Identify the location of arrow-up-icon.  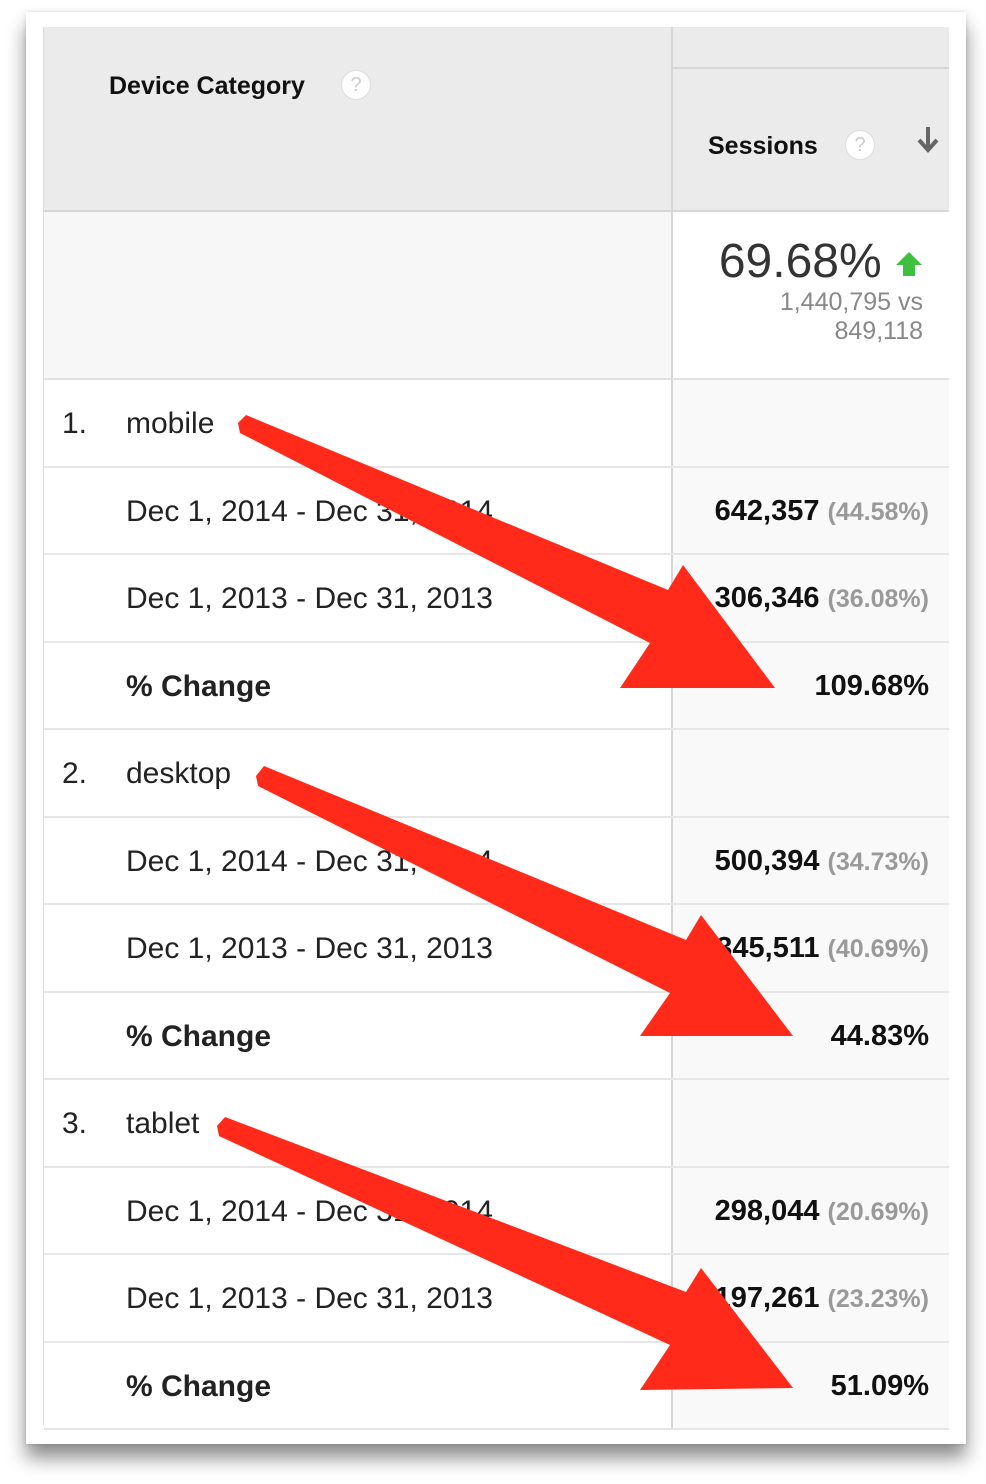
(909, 264).